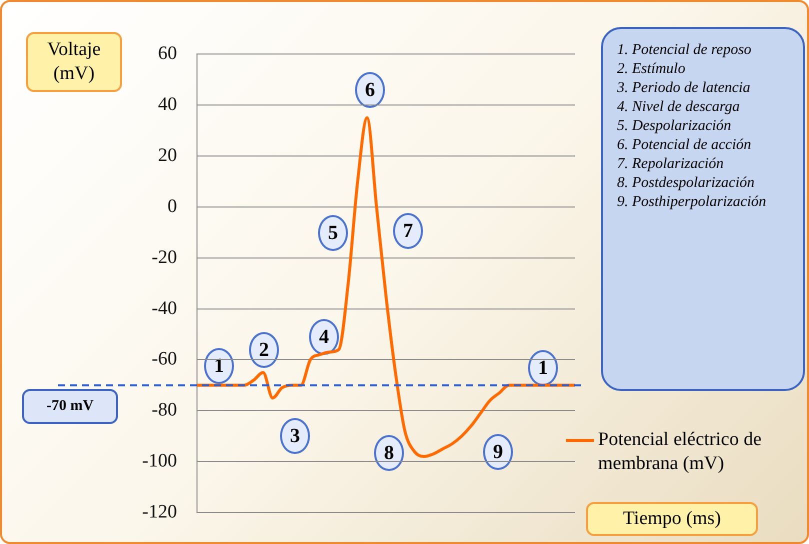 The image size is (809, 544). I want to click on text: 1. Potencial de reposo, so click(684, 50).